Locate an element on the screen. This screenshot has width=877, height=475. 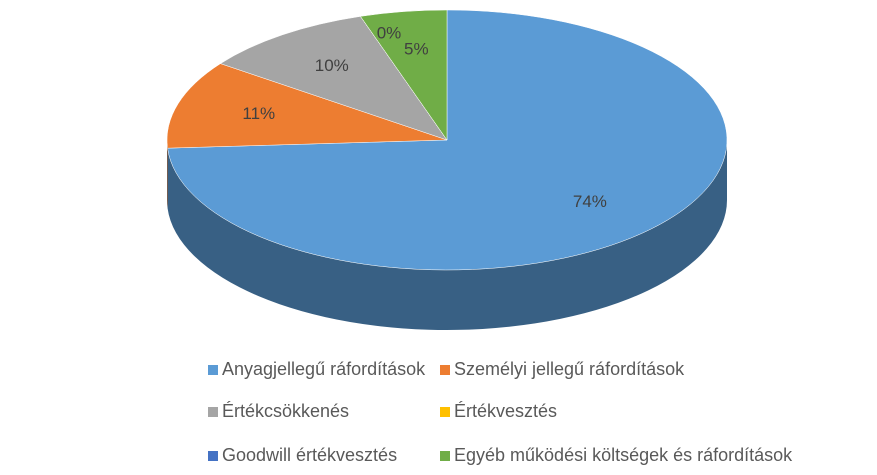
legend-label: Anyagjellegű ráfordítások is located at coordinates (324, 369).